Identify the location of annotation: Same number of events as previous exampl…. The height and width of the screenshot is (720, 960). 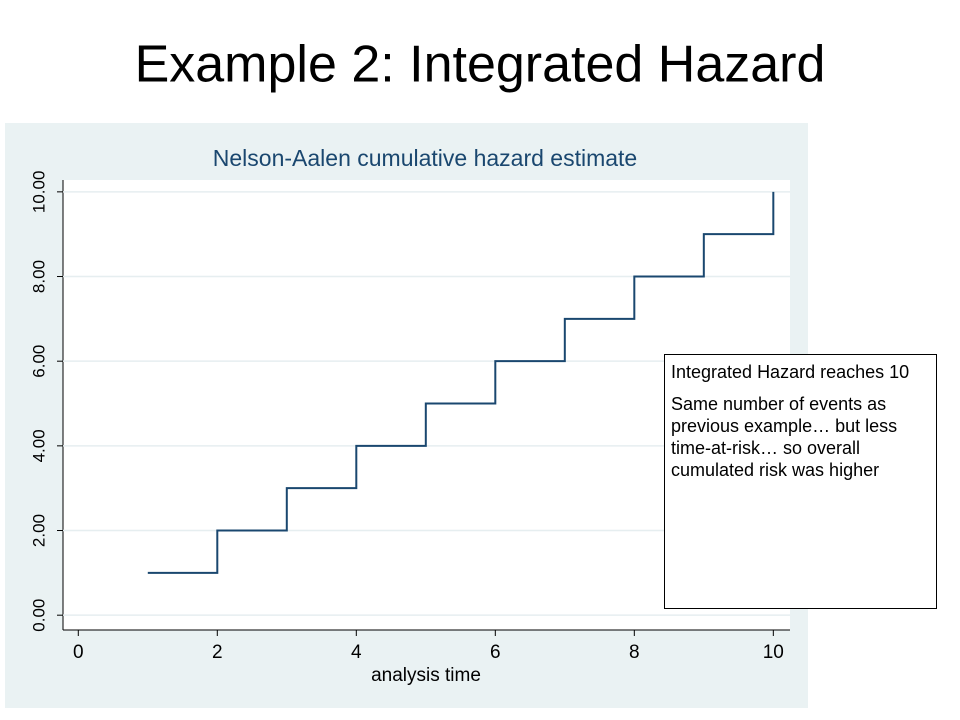
(784, 437).